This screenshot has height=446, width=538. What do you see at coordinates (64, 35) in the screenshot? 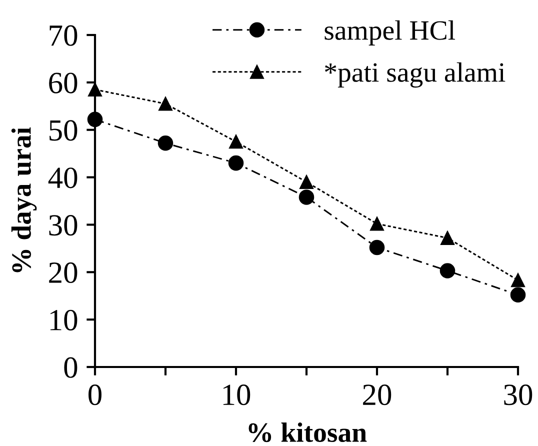
I see `y-tick-label: 70` at bounding box center [64, 35].